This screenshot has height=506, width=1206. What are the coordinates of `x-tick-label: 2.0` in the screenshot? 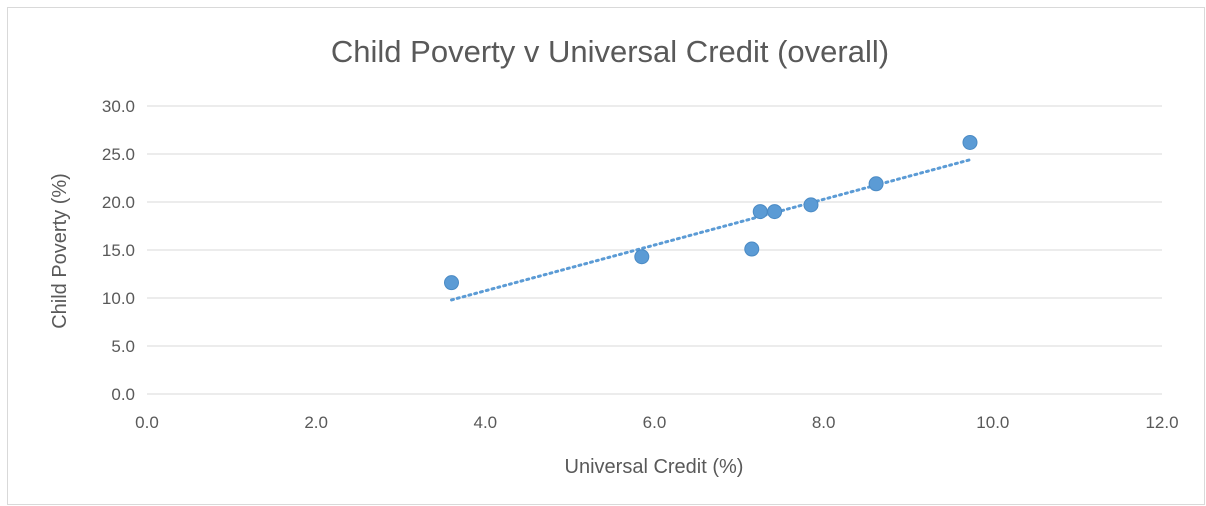 It's located at (316, 422).